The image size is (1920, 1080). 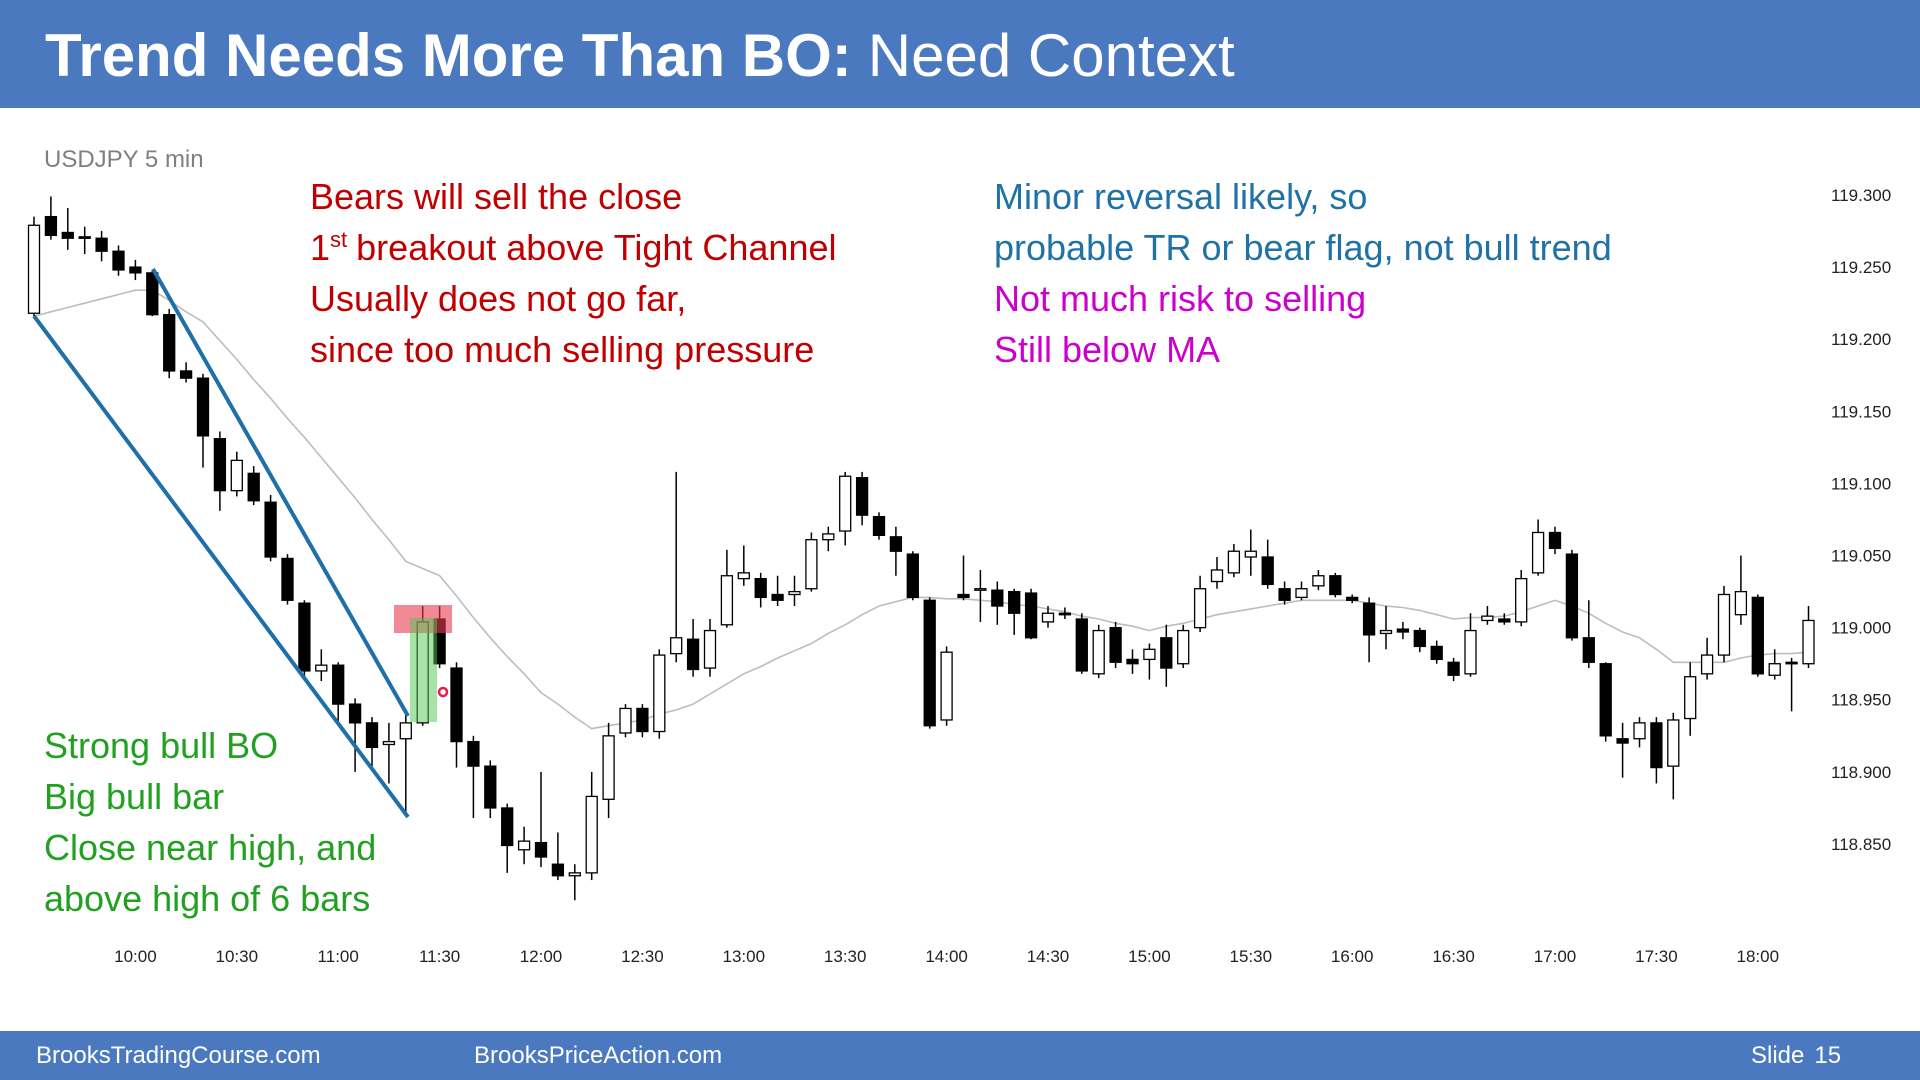 I want to click on x-tick-label: 15:30, so click(x=1251, y=956).